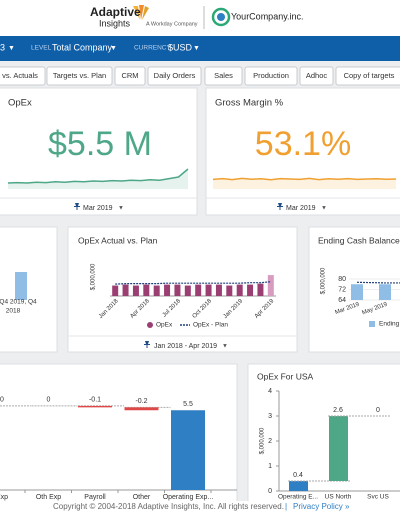 Image resolution: width=400 pixels, height=516 pixels. I want to click on tab-label: Targets vs. Plan, so click(79, 75).